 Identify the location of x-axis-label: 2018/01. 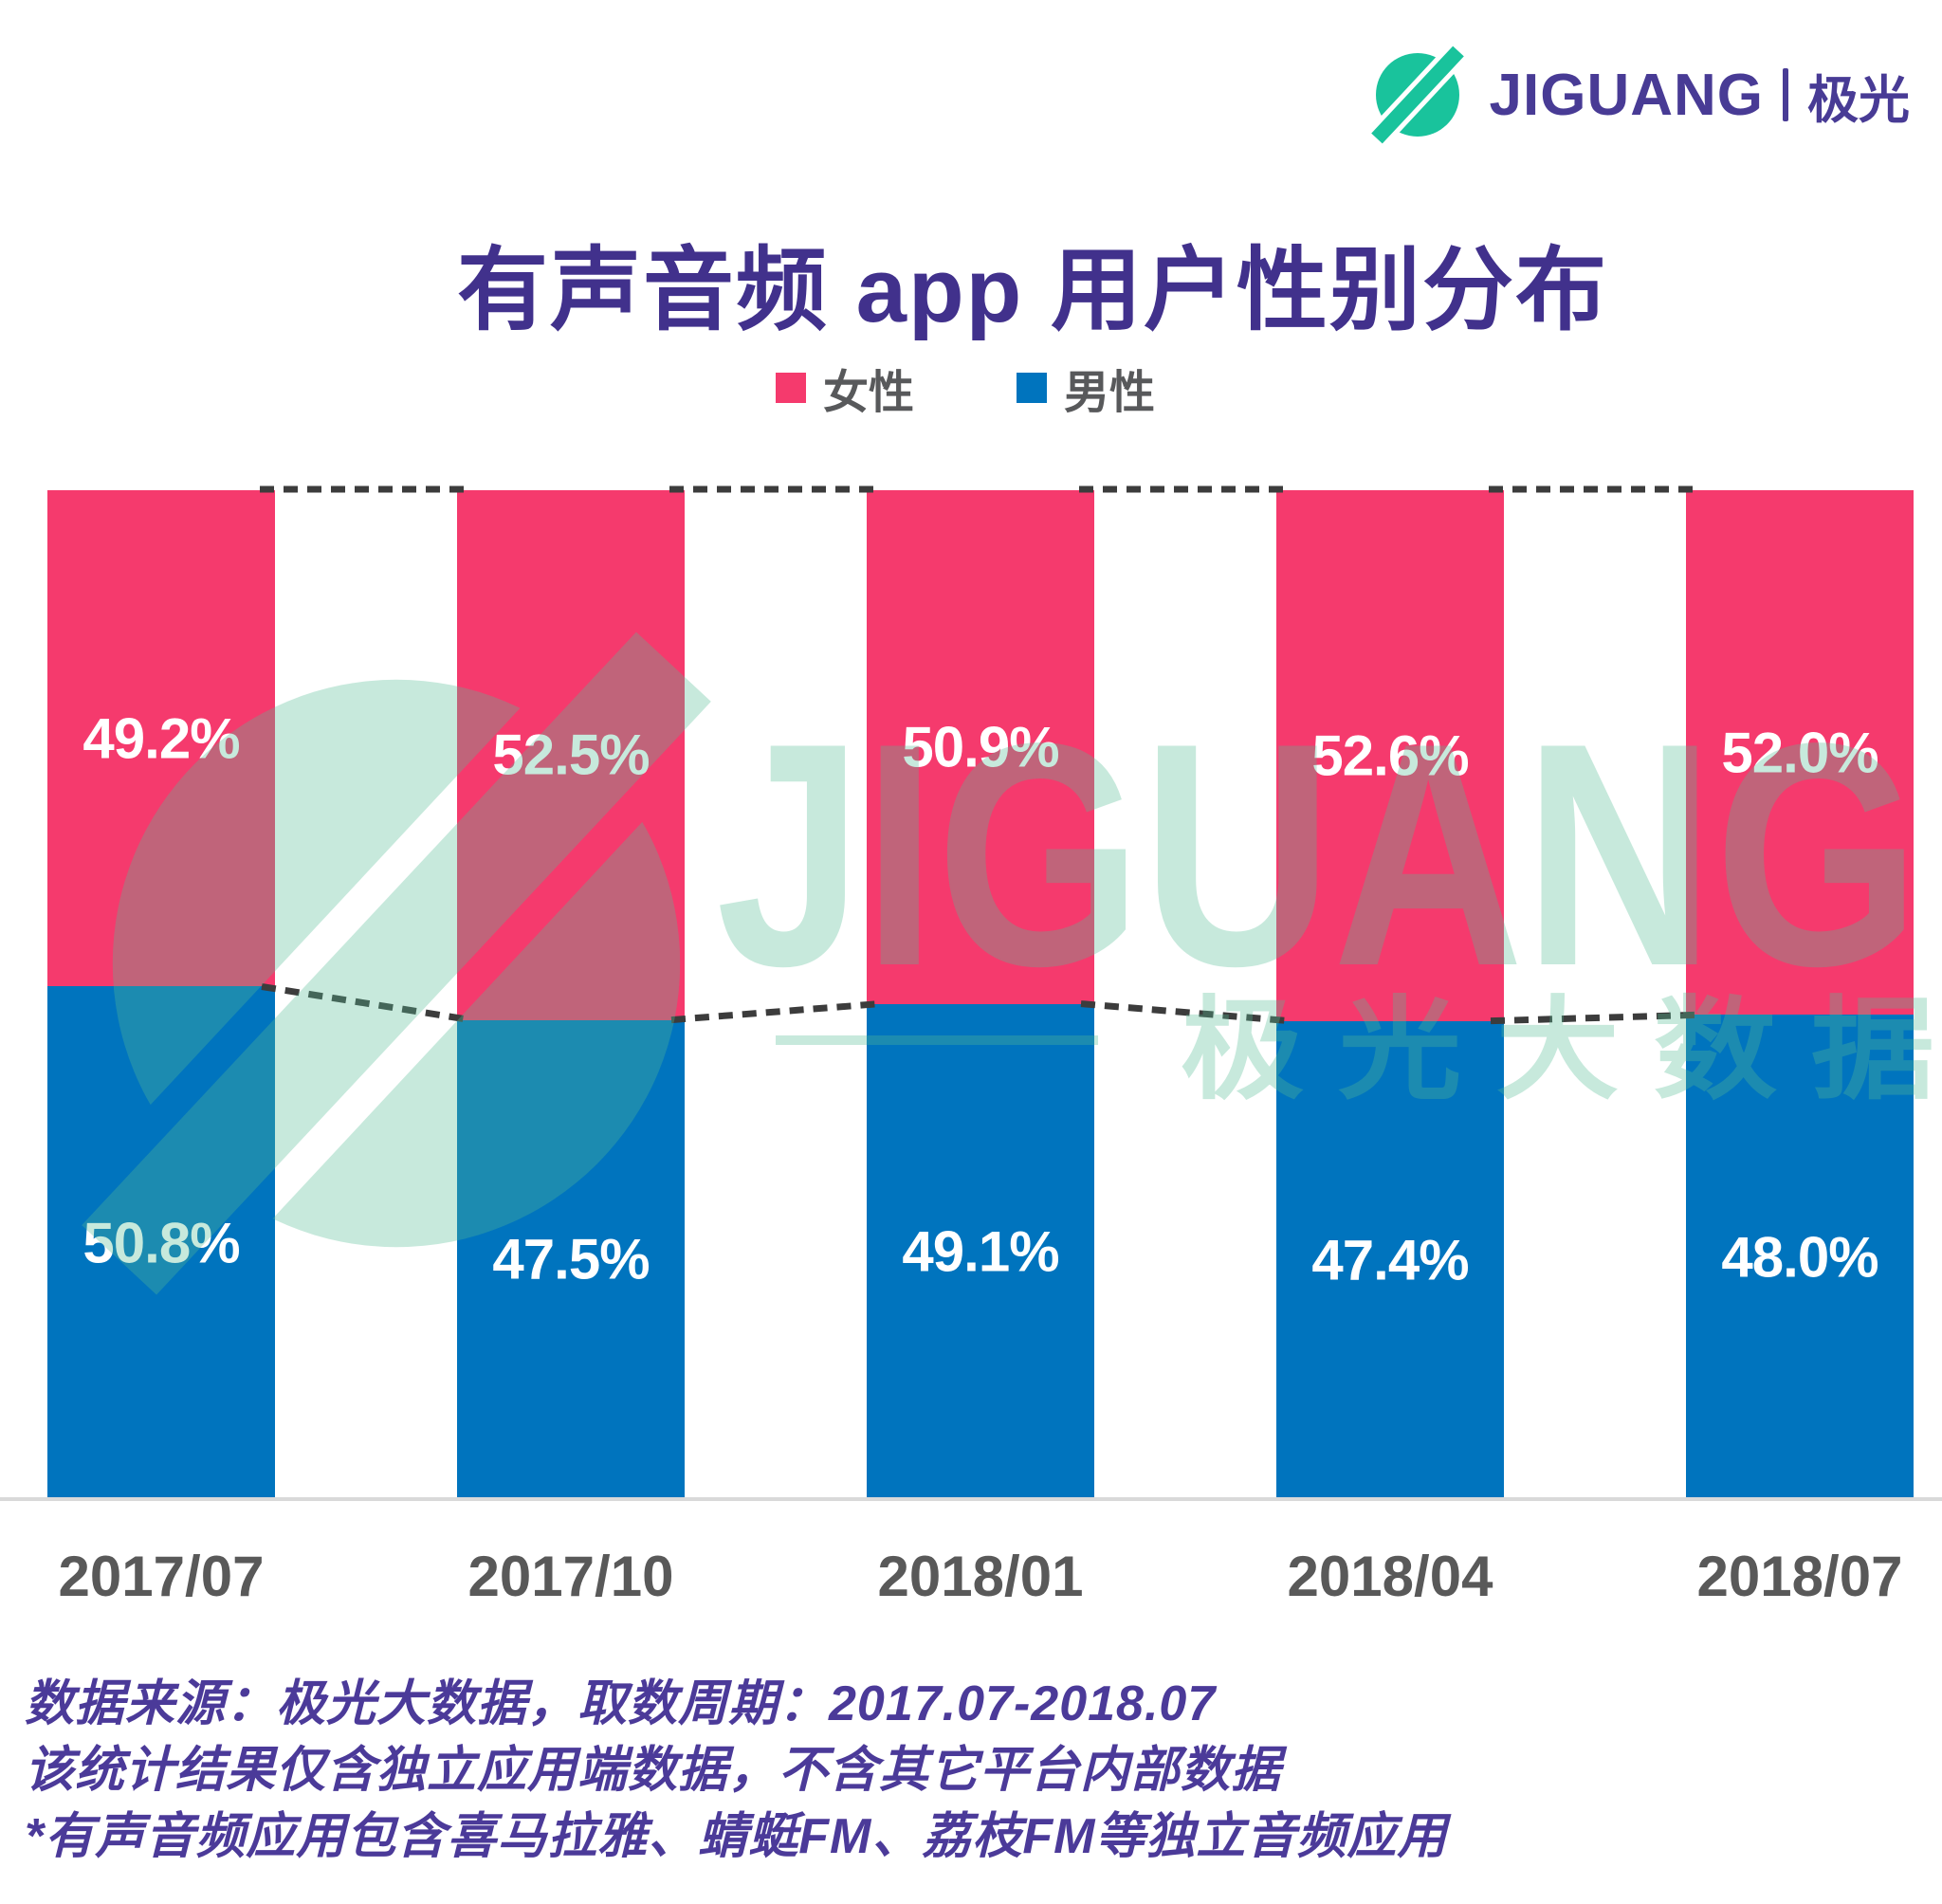
(980, 1576).